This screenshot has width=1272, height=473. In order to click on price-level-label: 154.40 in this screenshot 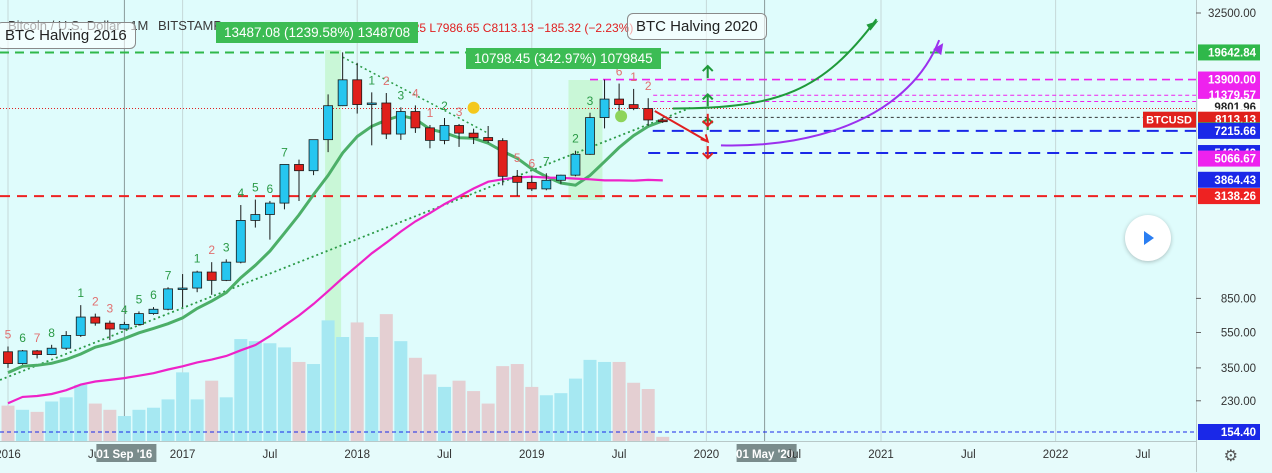, I will do `click(1238, 433)`.